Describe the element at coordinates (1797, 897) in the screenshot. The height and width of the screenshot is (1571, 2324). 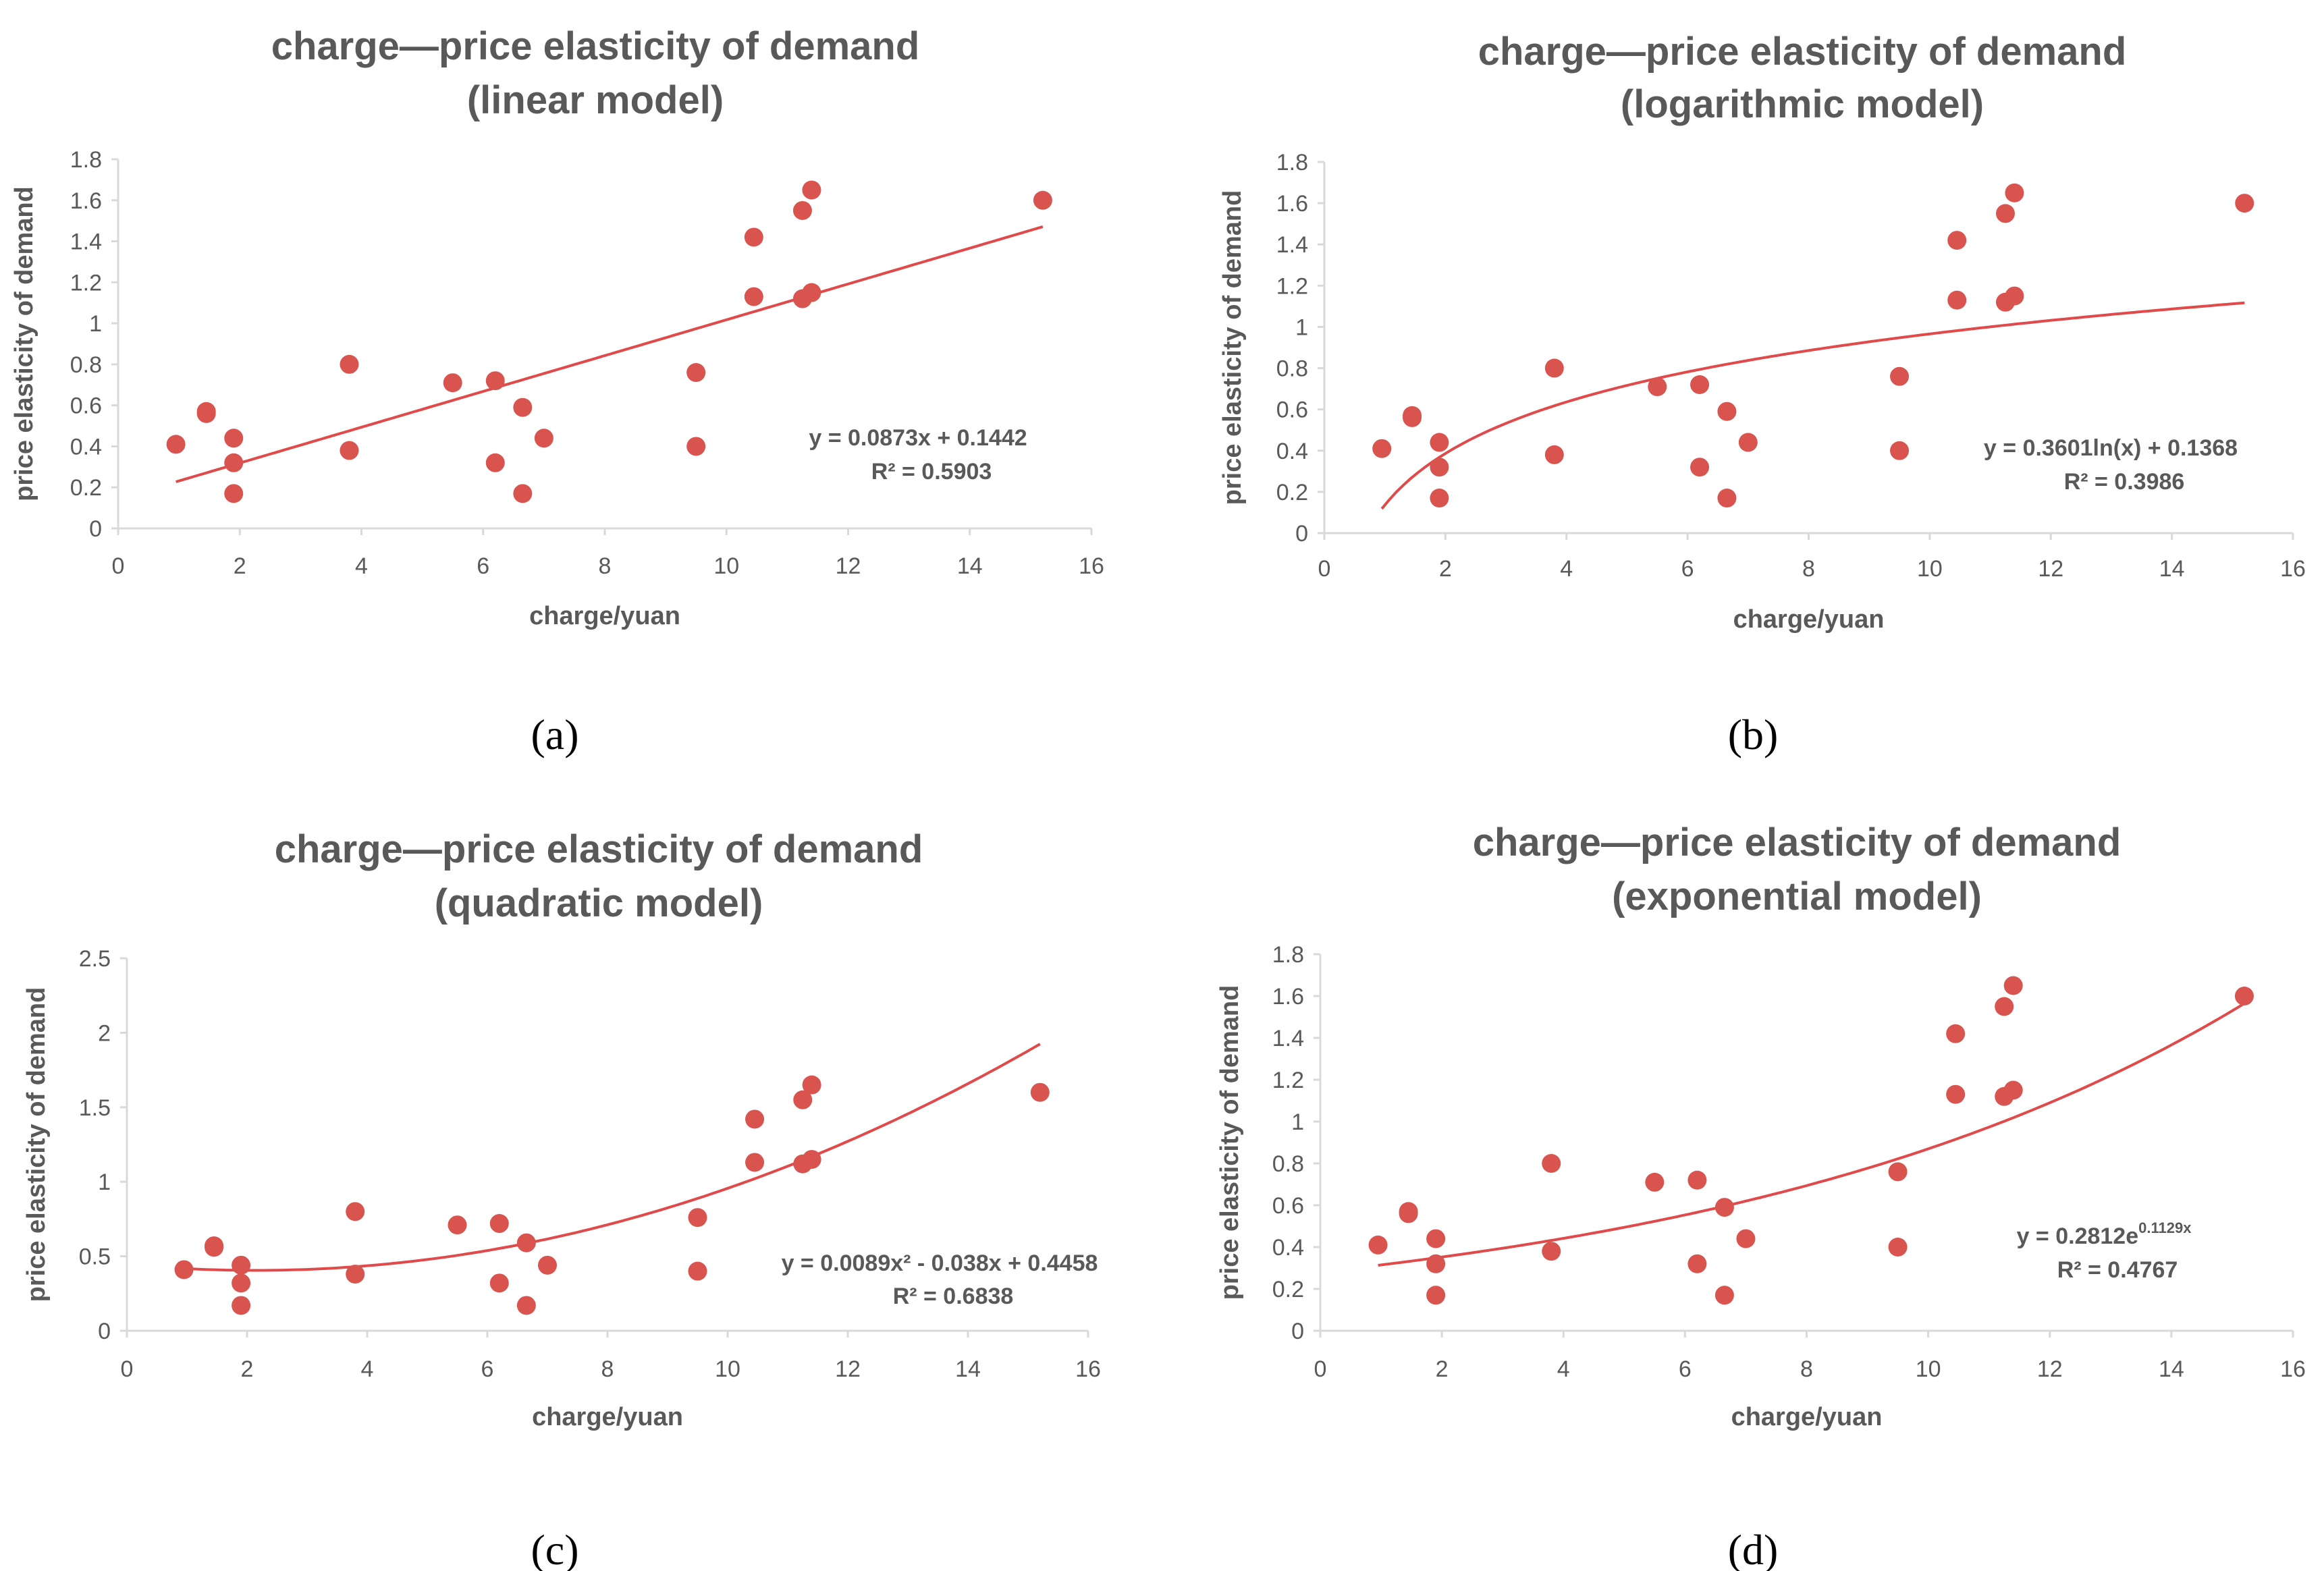
I see `chart-title-line2: (exponential model)` at that location.